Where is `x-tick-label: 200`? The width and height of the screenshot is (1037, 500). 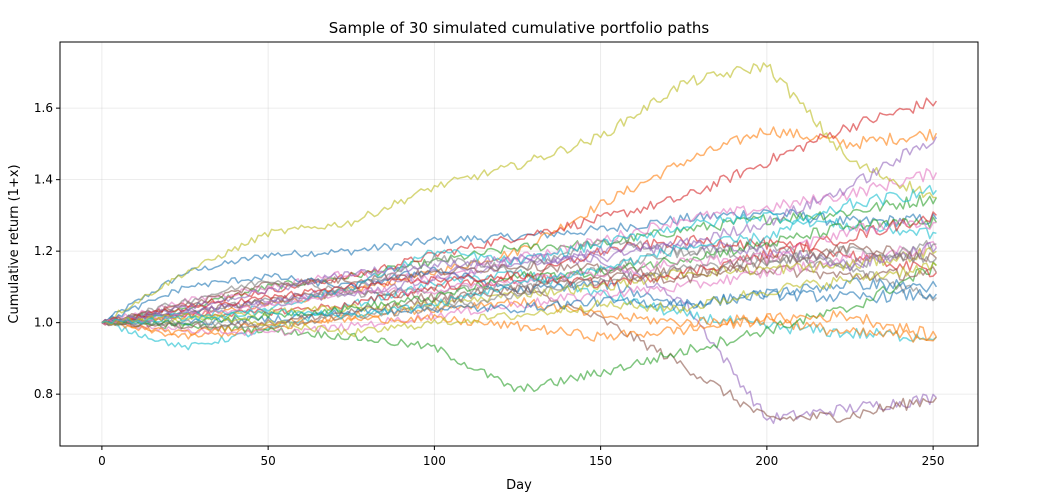
x-tick-label: 200 is located at coordinates (766, 461).